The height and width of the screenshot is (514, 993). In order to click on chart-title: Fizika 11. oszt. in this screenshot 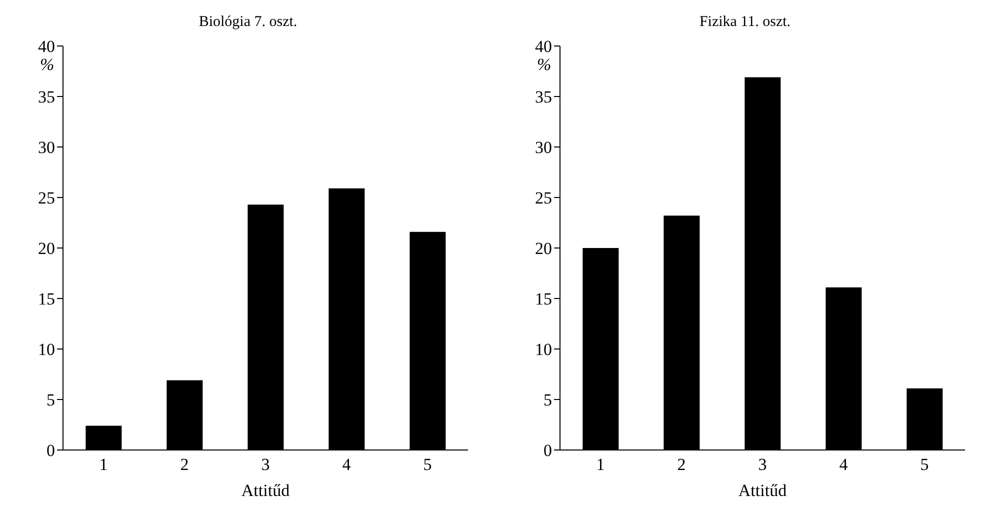, I will do `click(745, 22)`.